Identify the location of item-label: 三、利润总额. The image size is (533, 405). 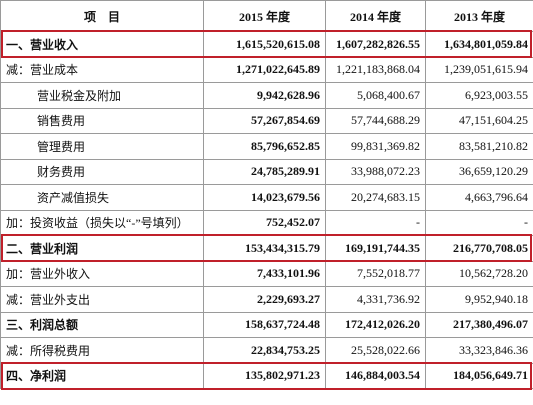
(102, 324).